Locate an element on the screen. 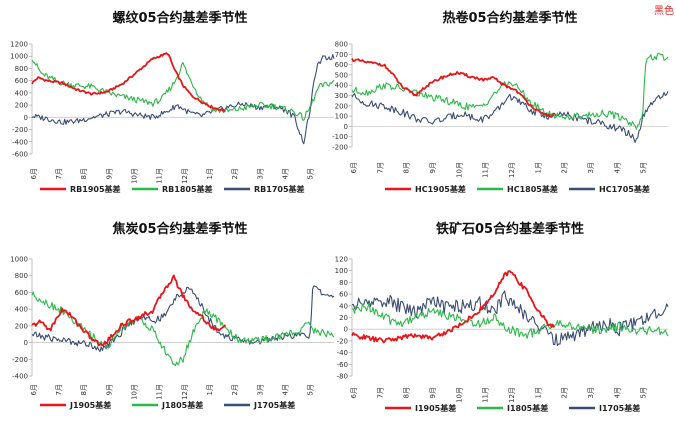  legend-label: I1805基差 is located at coordinates (527, 408).